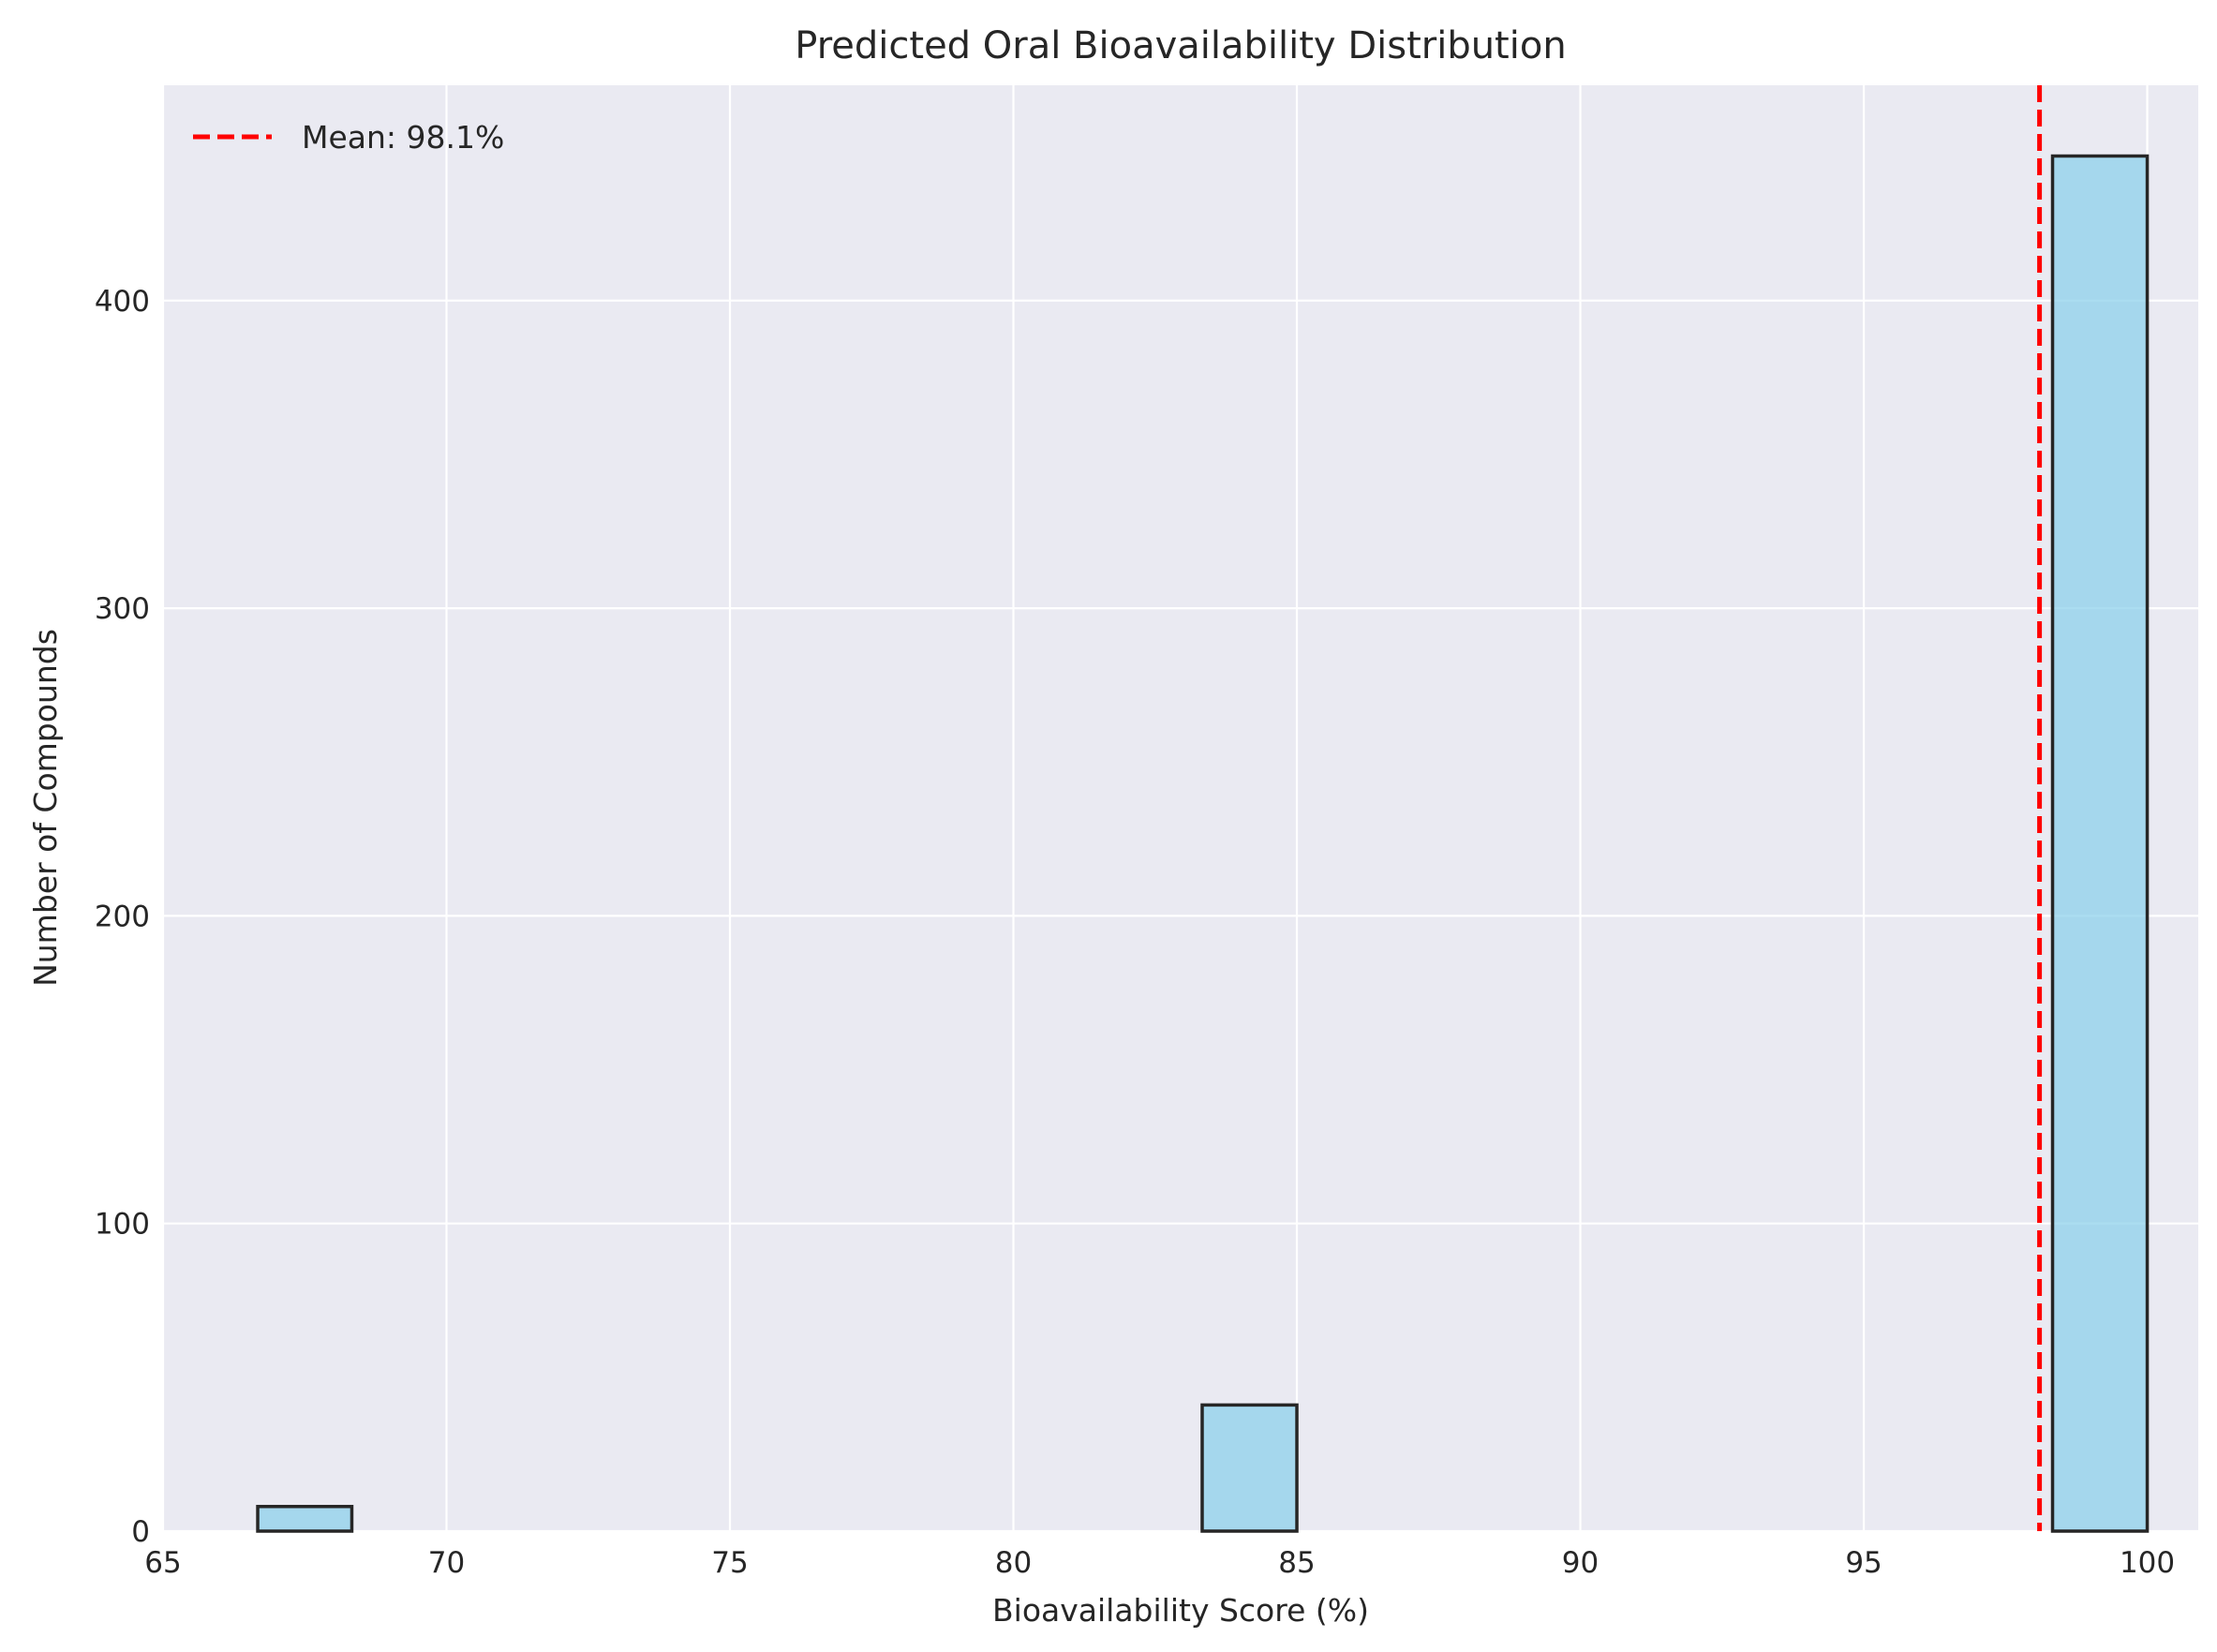  What do you see at coordinates (163, 1563) in the screenshot?
I see `x-tick-label: 65` at bounding box center [163, 1563].